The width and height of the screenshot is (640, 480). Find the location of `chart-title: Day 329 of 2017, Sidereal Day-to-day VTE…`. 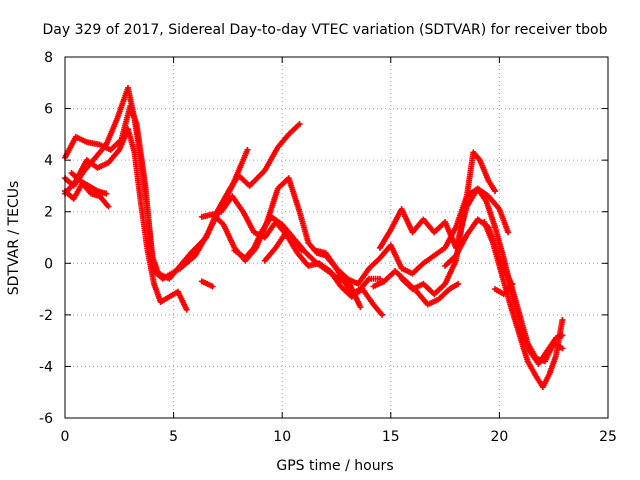

chart-title: Day 329 of 2017, Sidereal Day-to-day VTE… is located at coordinates (324, 30).